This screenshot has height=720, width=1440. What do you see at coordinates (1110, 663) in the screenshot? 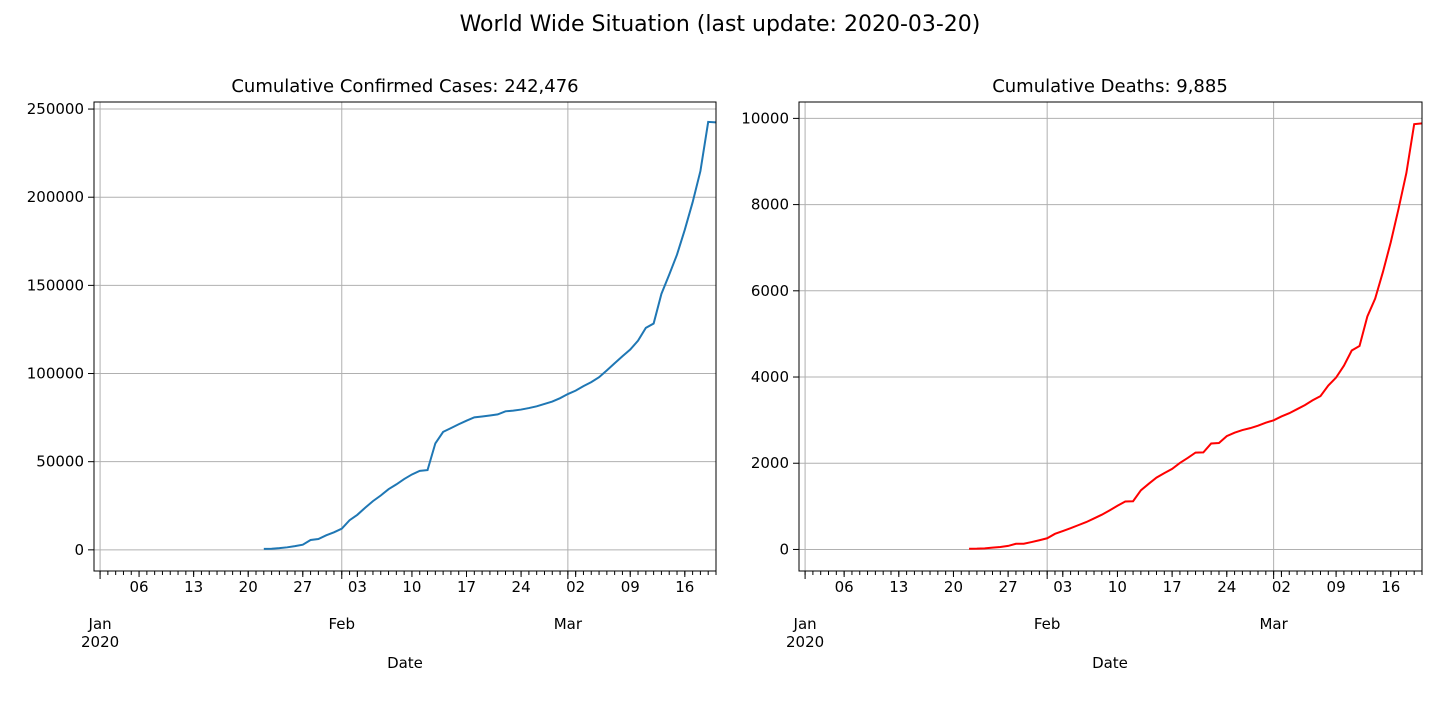
I see `deaths-x-axis-label: Date` at bounding box center [1110, 663].